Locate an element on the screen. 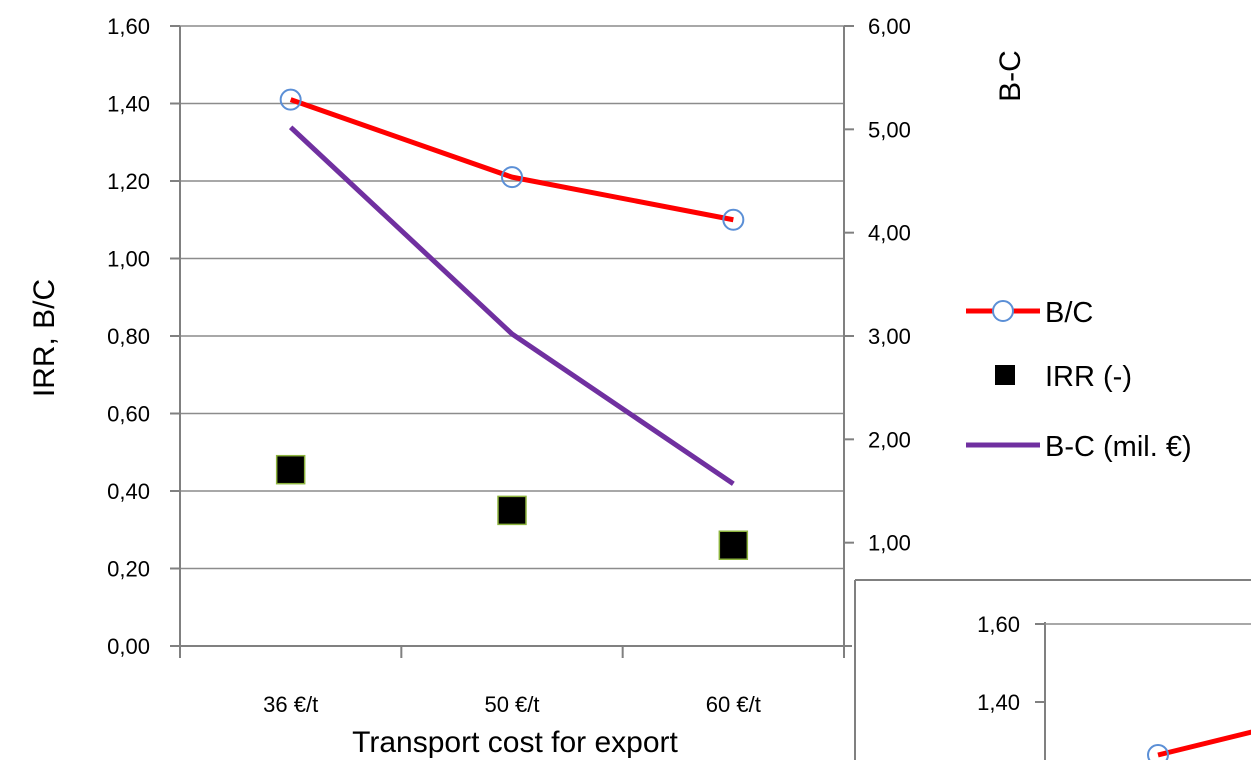 This screenshot has width=1251, height=765. y-tick-label-left: 0,20 is located at coordinates (128, 569).